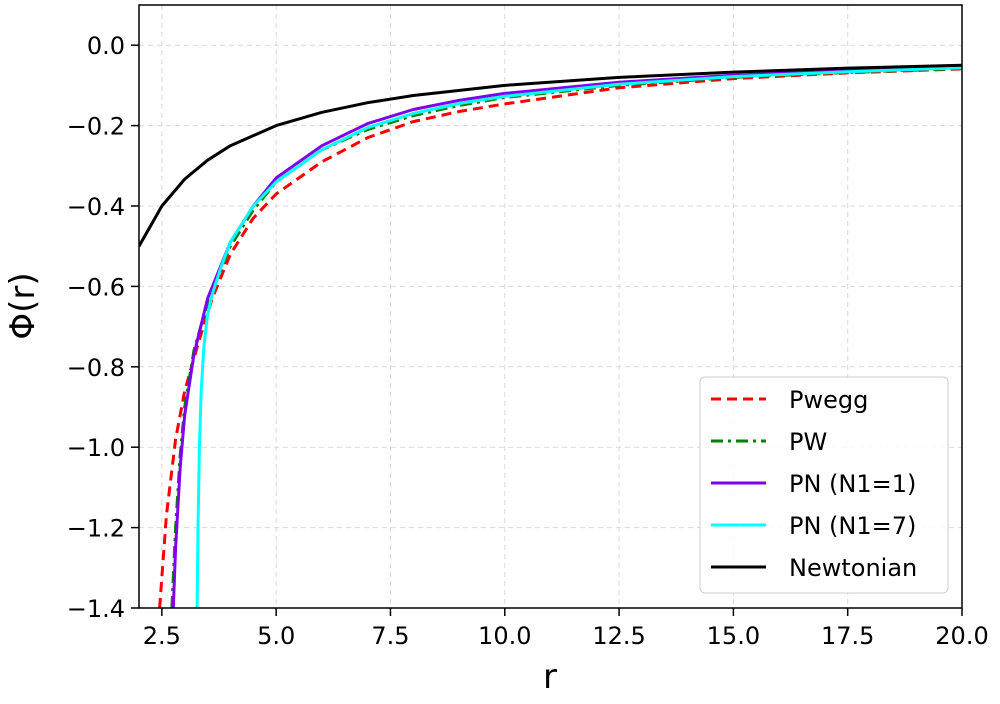 The width and height of the screenshot is (1000, 704). Describe the element at coordinates (96, 287) in the screenshot. I see `y-tick-label: −0.6` at that location.